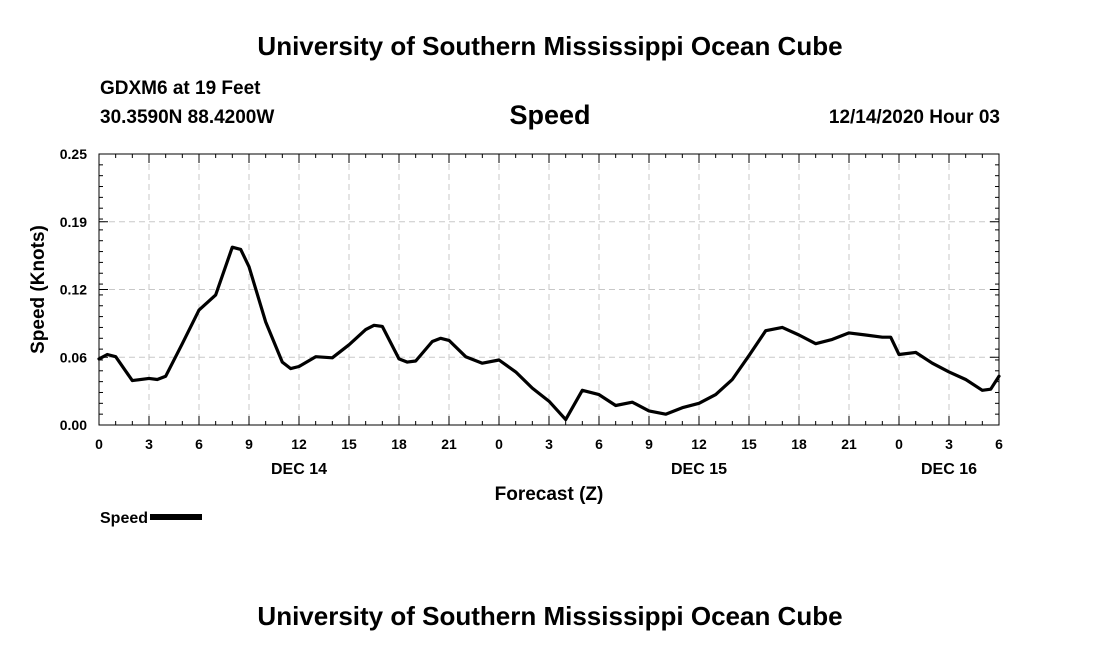 Image resolution: width=1100 pixels, height=650 pixels. What do you see at coordinates (949, 469) in the screenshot?
I see `date-label: DEC 16` at bounding box center [949, 469].